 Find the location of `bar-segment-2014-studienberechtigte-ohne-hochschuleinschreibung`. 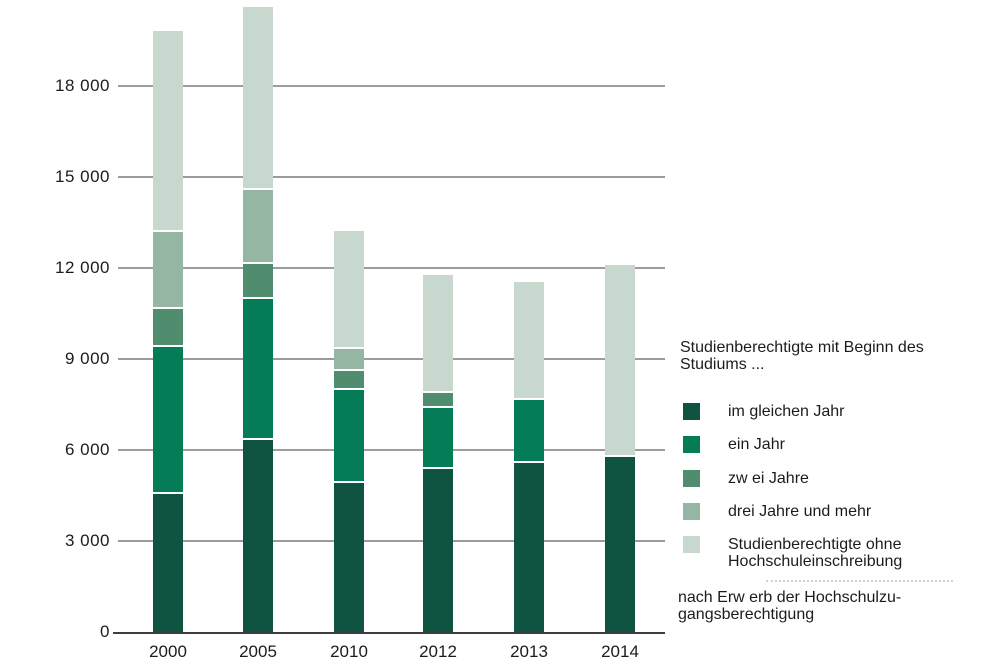

bar-segment-2014-studienberechtigte-ohne-hochschuleinschreibung is located at coordinates (620, 359).